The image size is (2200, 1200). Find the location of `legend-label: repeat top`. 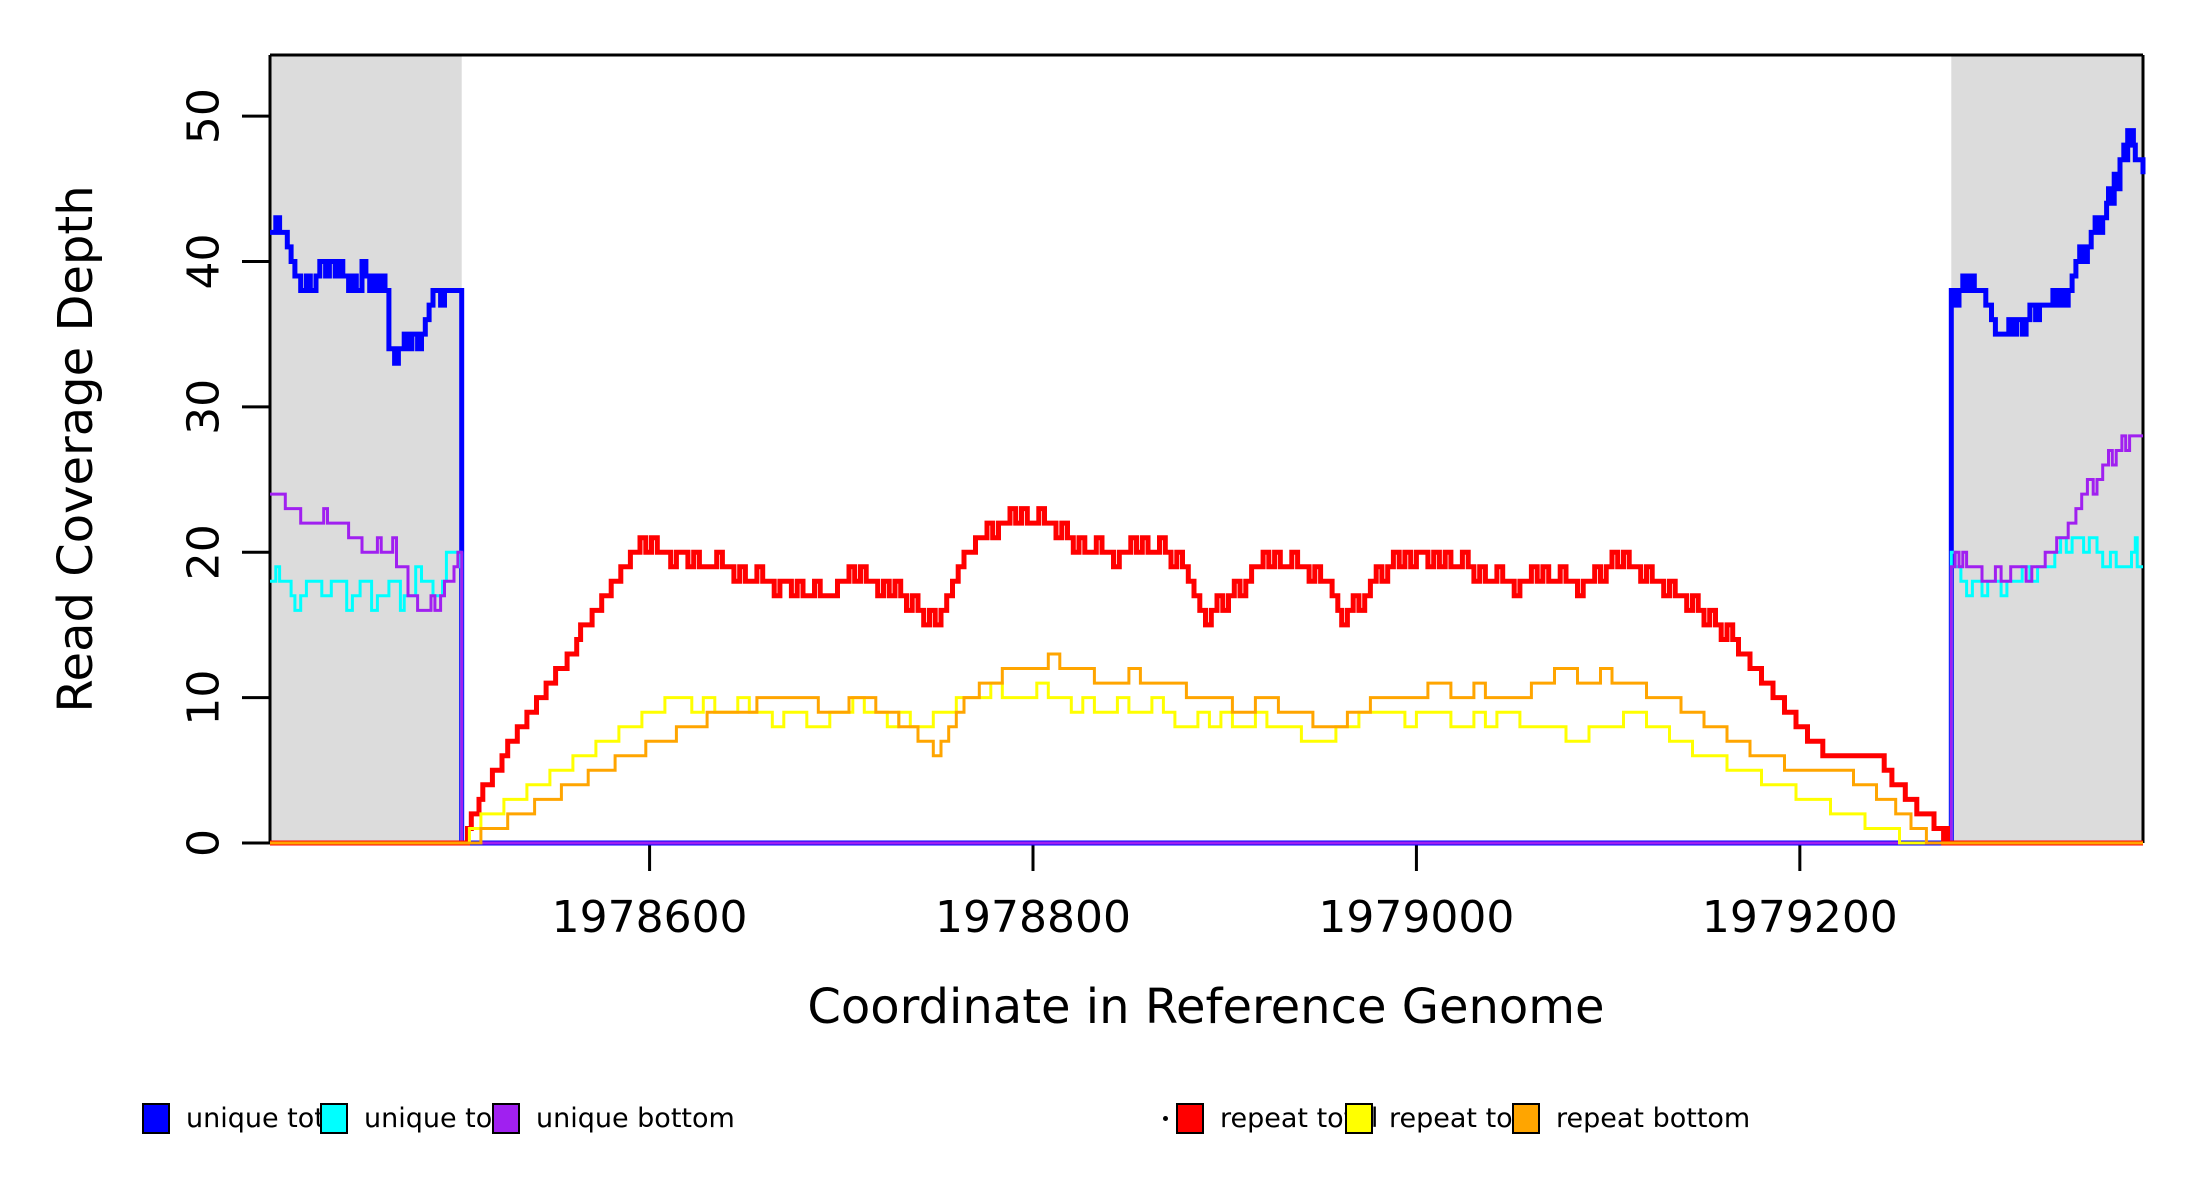

legend-label: repeat top is located at coordinates (1459, 1118).